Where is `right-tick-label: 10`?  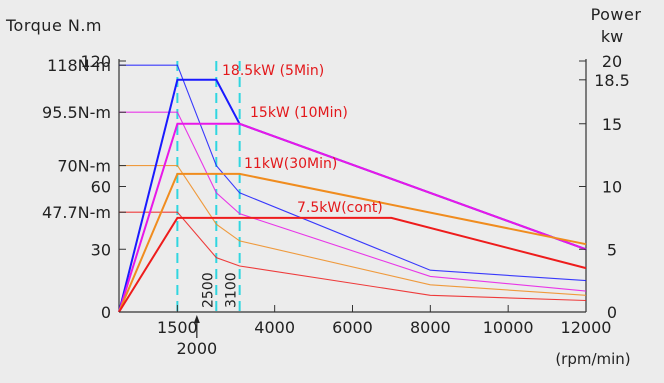 right-tick-label: 10 is located at coordinates (612, 187).